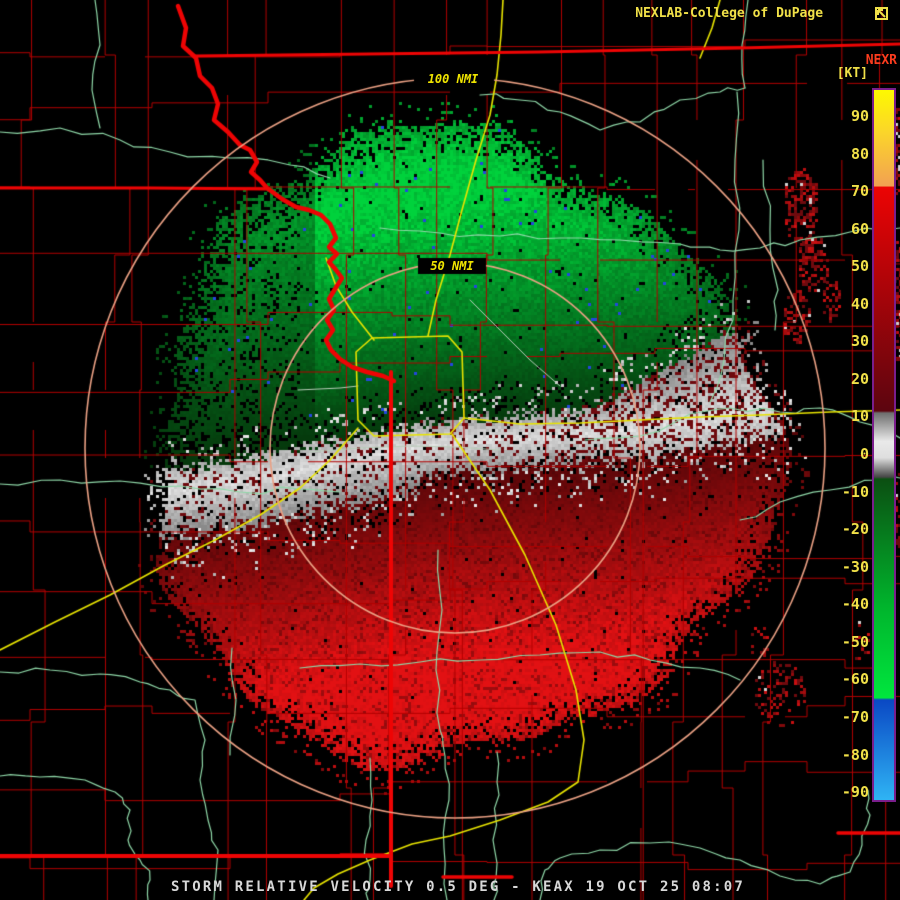 The width and height of the screenshot is (900, 900). Describe the element at coordinates (859, 266) in the screenshot. I see `colorbar-tick-label: 50` at that location.